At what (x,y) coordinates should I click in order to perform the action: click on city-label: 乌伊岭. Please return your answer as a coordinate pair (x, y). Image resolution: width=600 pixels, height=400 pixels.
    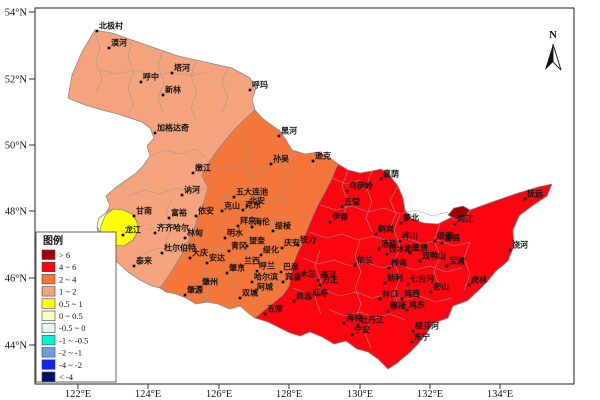
    Looking at the image, I should click on (361, 186).